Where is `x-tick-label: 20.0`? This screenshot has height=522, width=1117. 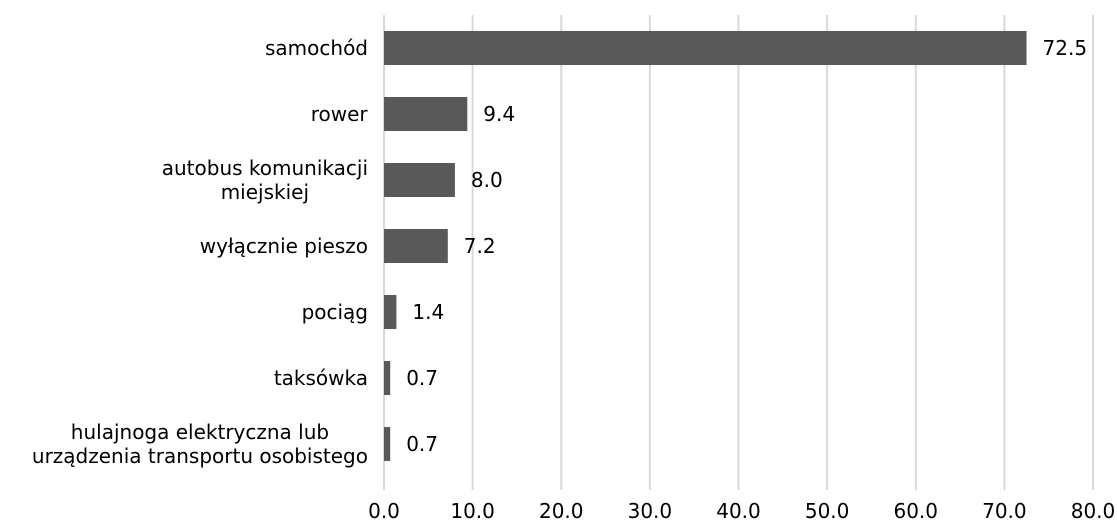
x-tick-label: 20.0 is located at coordinates (561, 510).